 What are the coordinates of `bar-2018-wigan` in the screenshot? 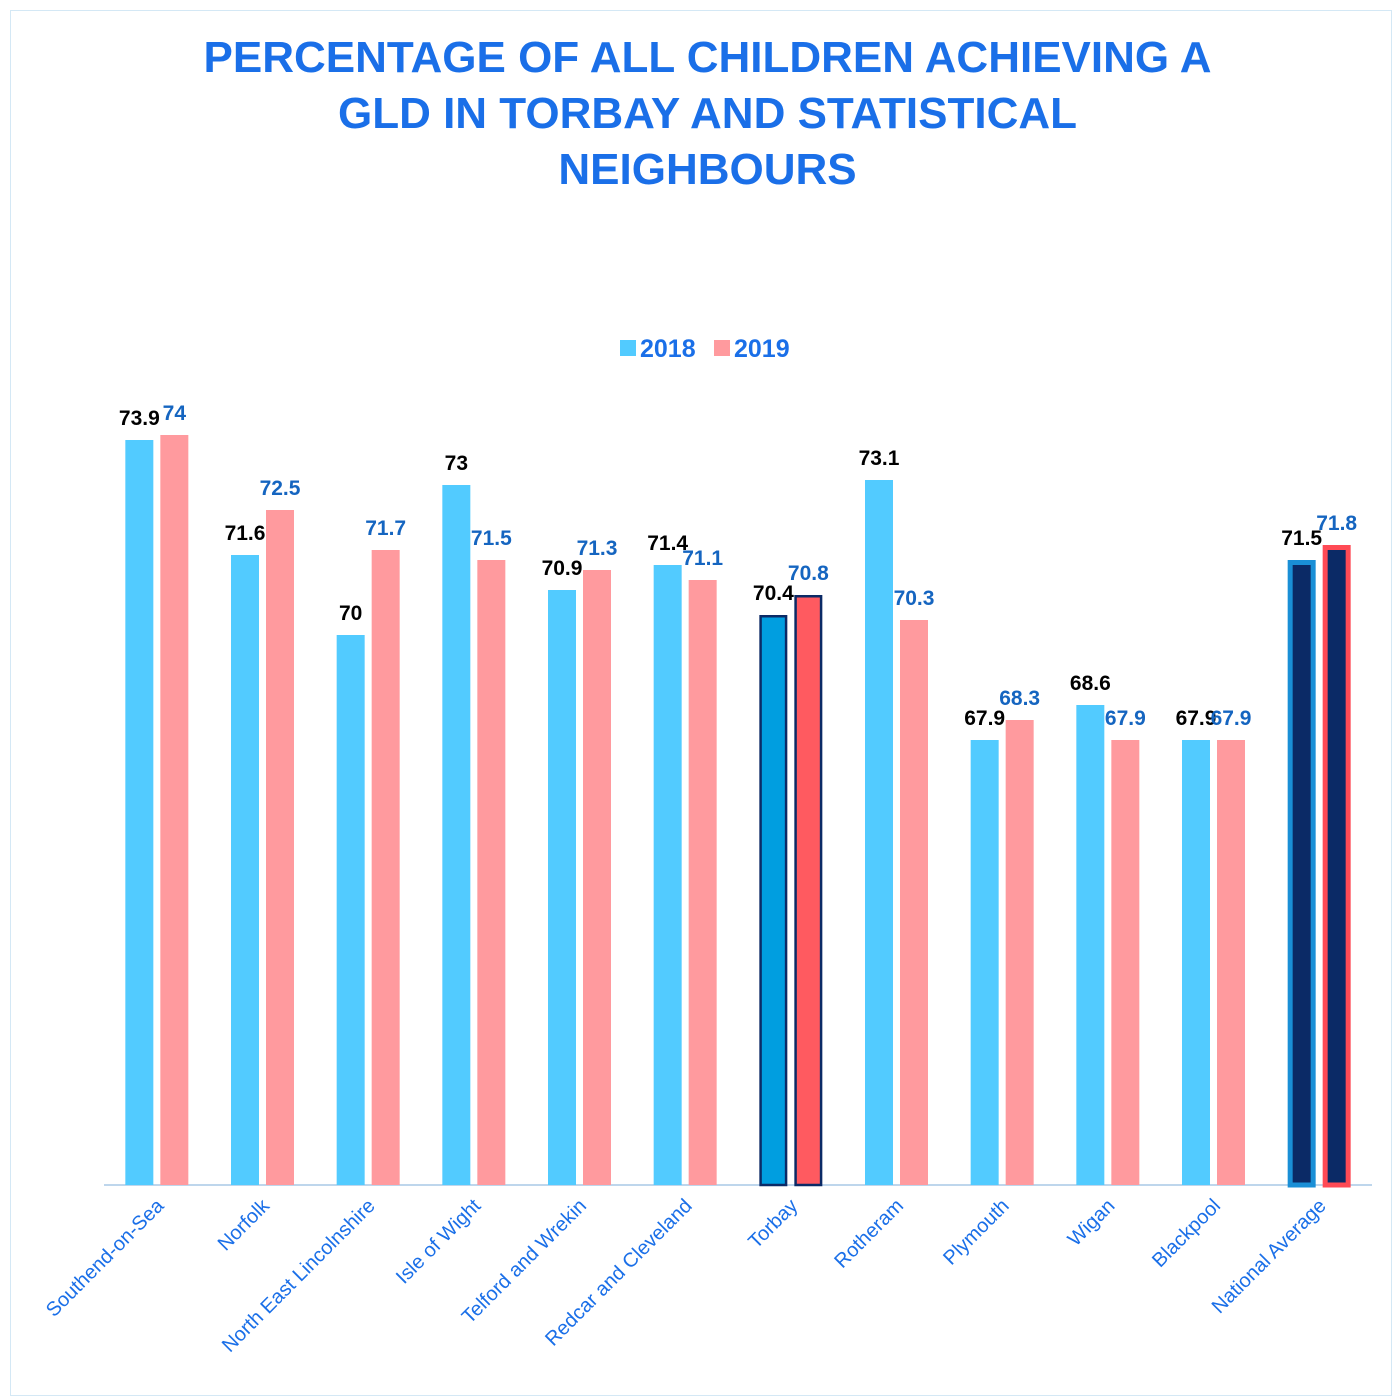 It's located at (1090, 945).